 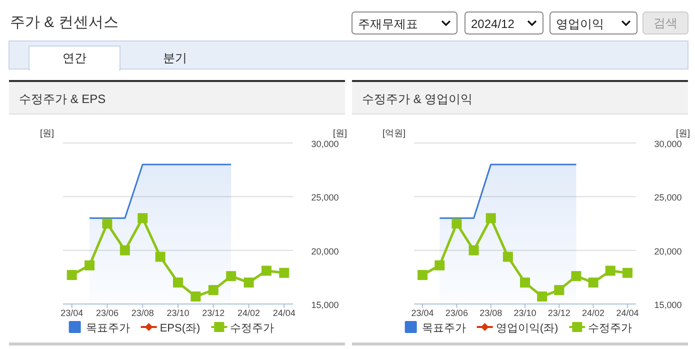 I want to click on text: 주가 & 컨센서스, so click(x=64, y=22).